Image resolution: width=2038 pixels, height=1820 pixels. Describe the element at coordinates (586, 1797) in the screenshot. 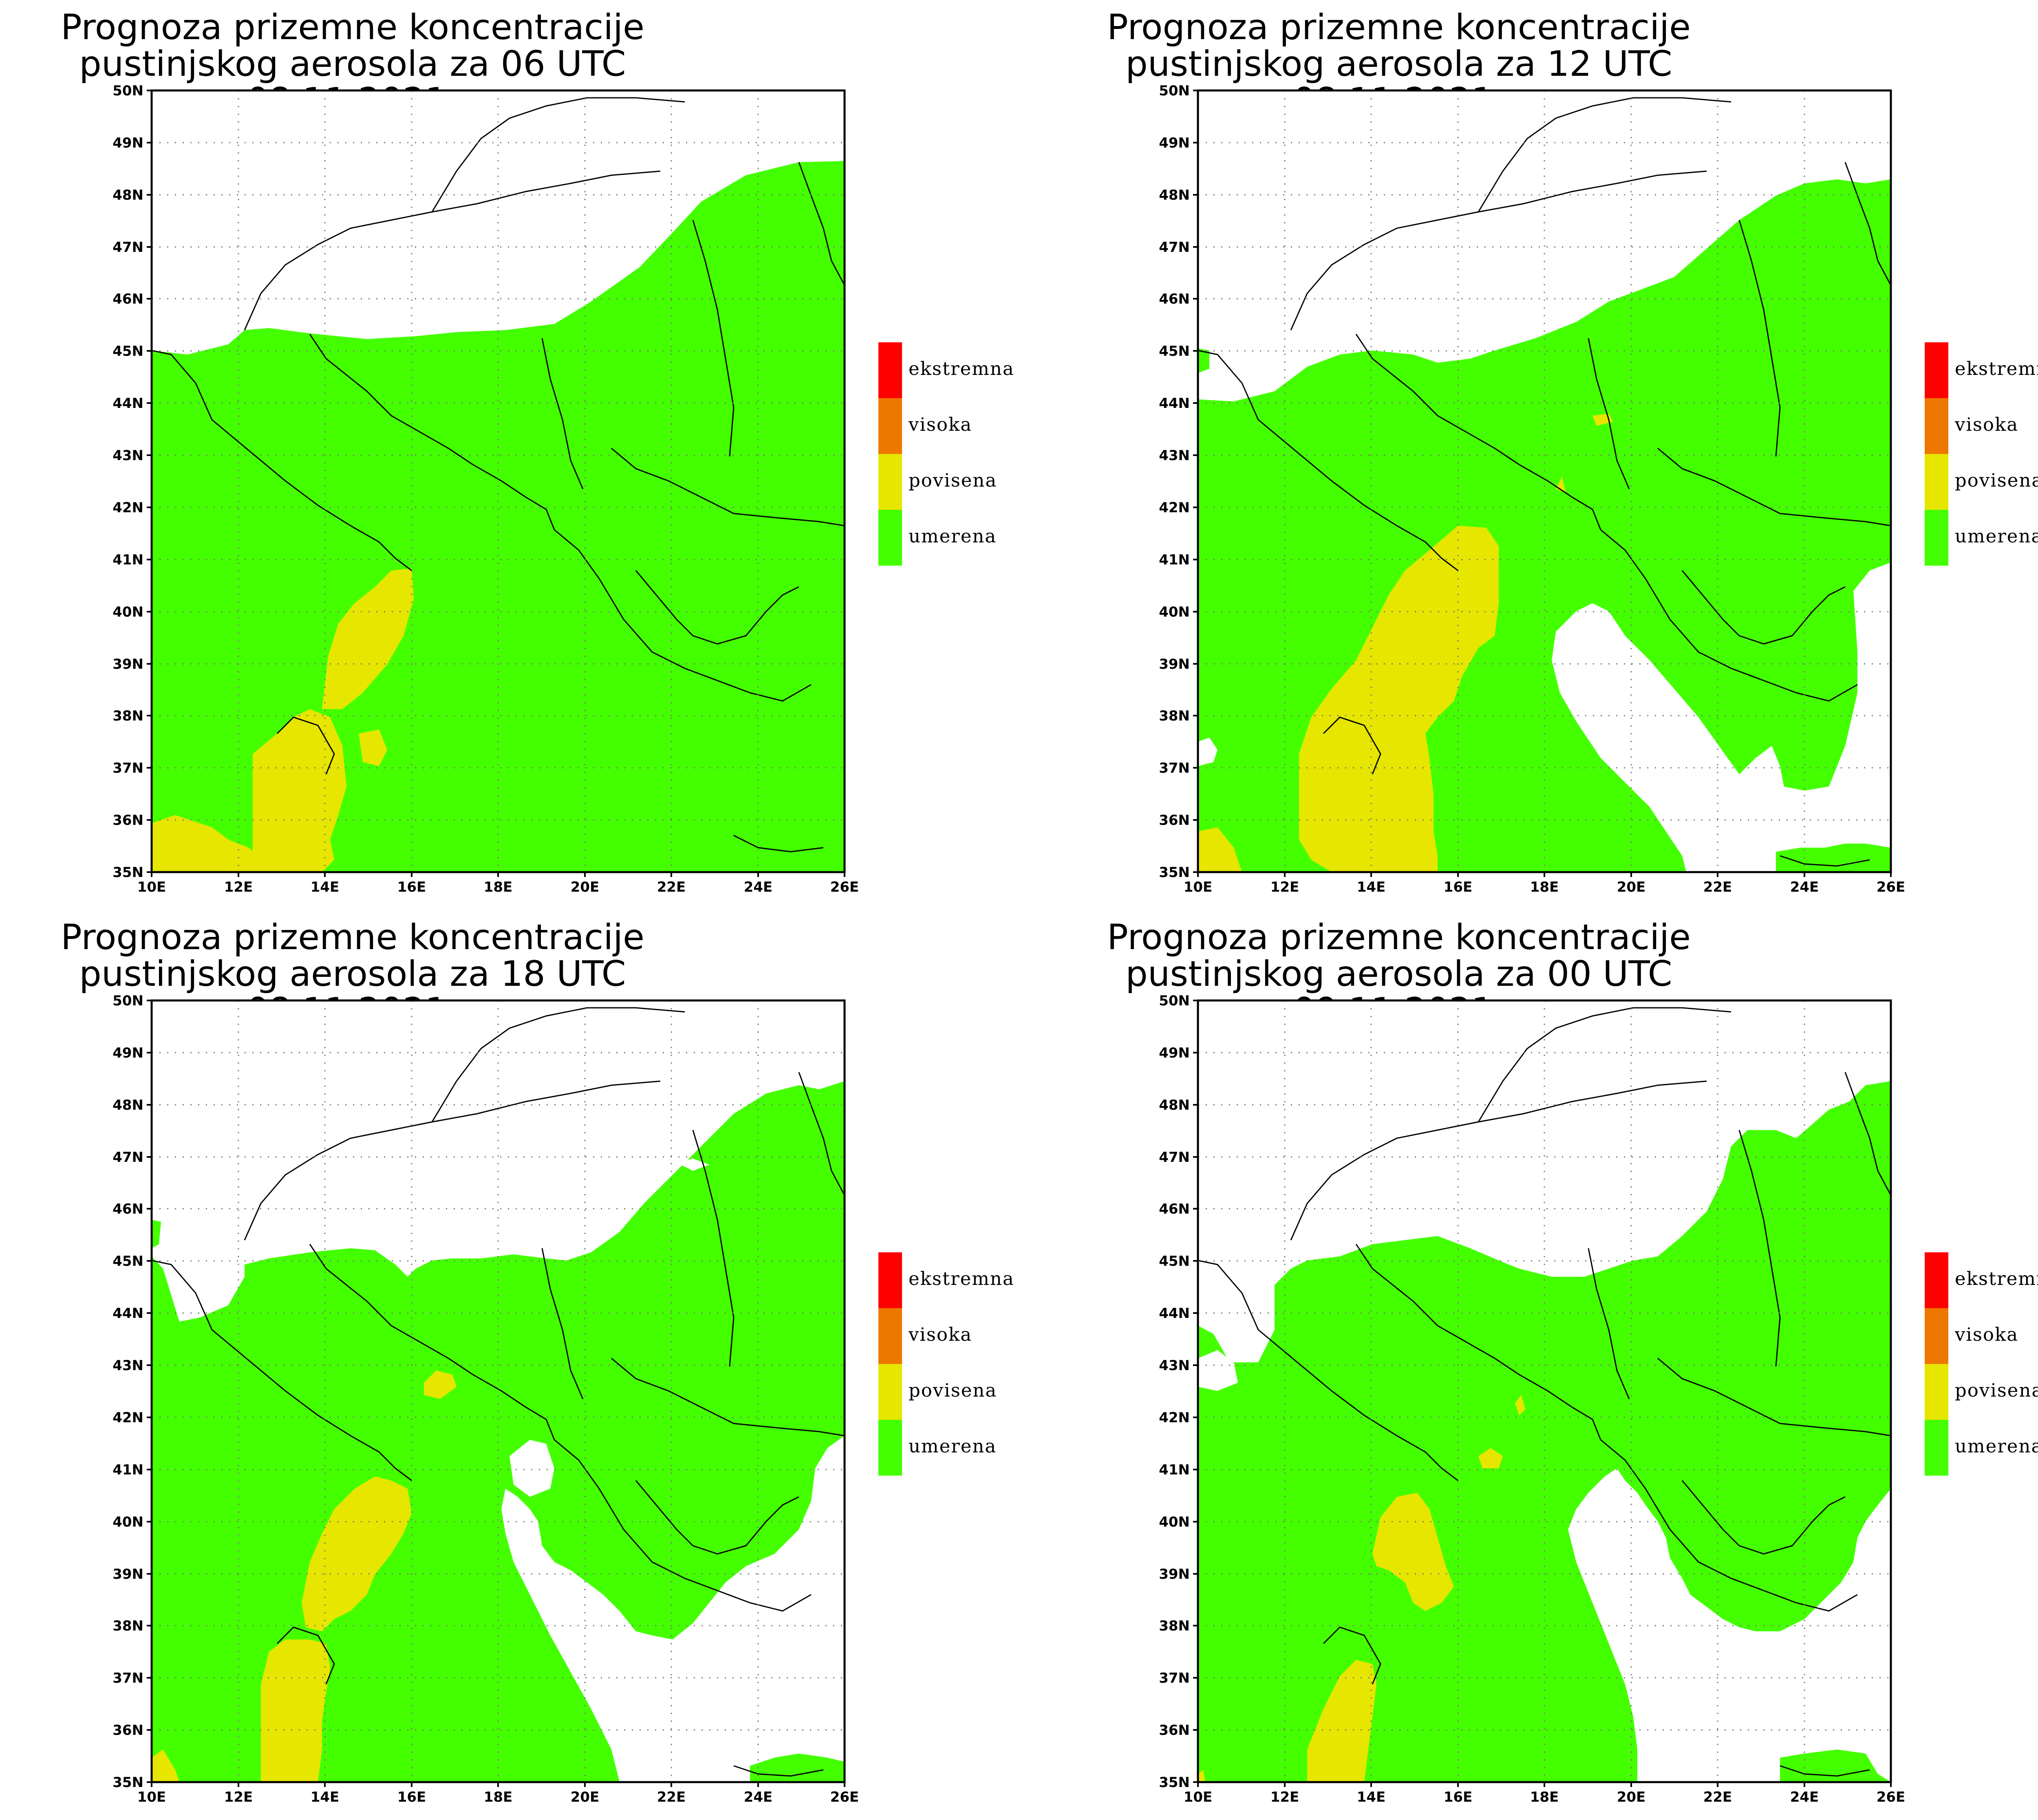

I see `lon-label: 20E` at that location.